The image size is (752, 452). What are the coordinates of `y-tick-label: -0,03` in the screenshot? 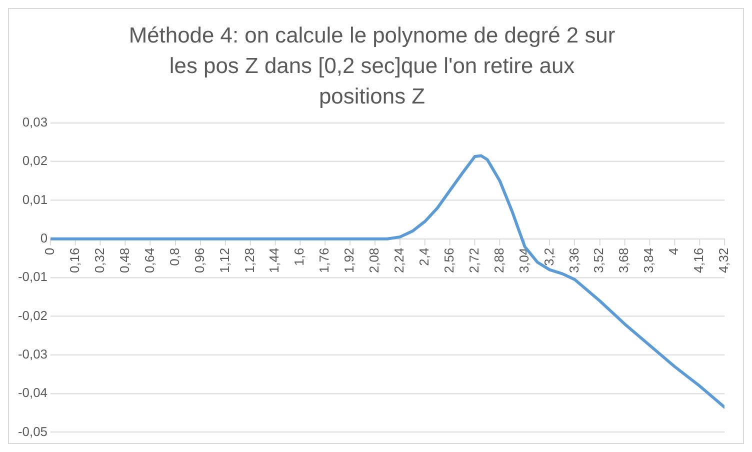 It's located at (33, 354).